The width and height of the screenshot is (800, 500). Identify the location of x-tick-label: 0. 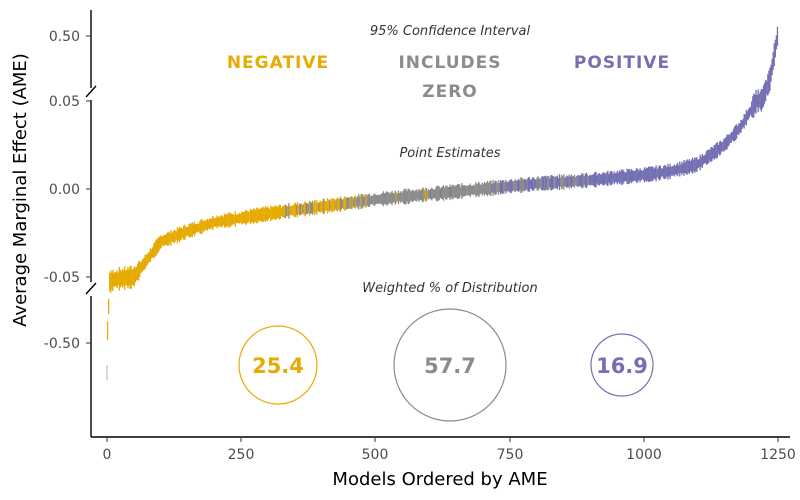
(107, 455).